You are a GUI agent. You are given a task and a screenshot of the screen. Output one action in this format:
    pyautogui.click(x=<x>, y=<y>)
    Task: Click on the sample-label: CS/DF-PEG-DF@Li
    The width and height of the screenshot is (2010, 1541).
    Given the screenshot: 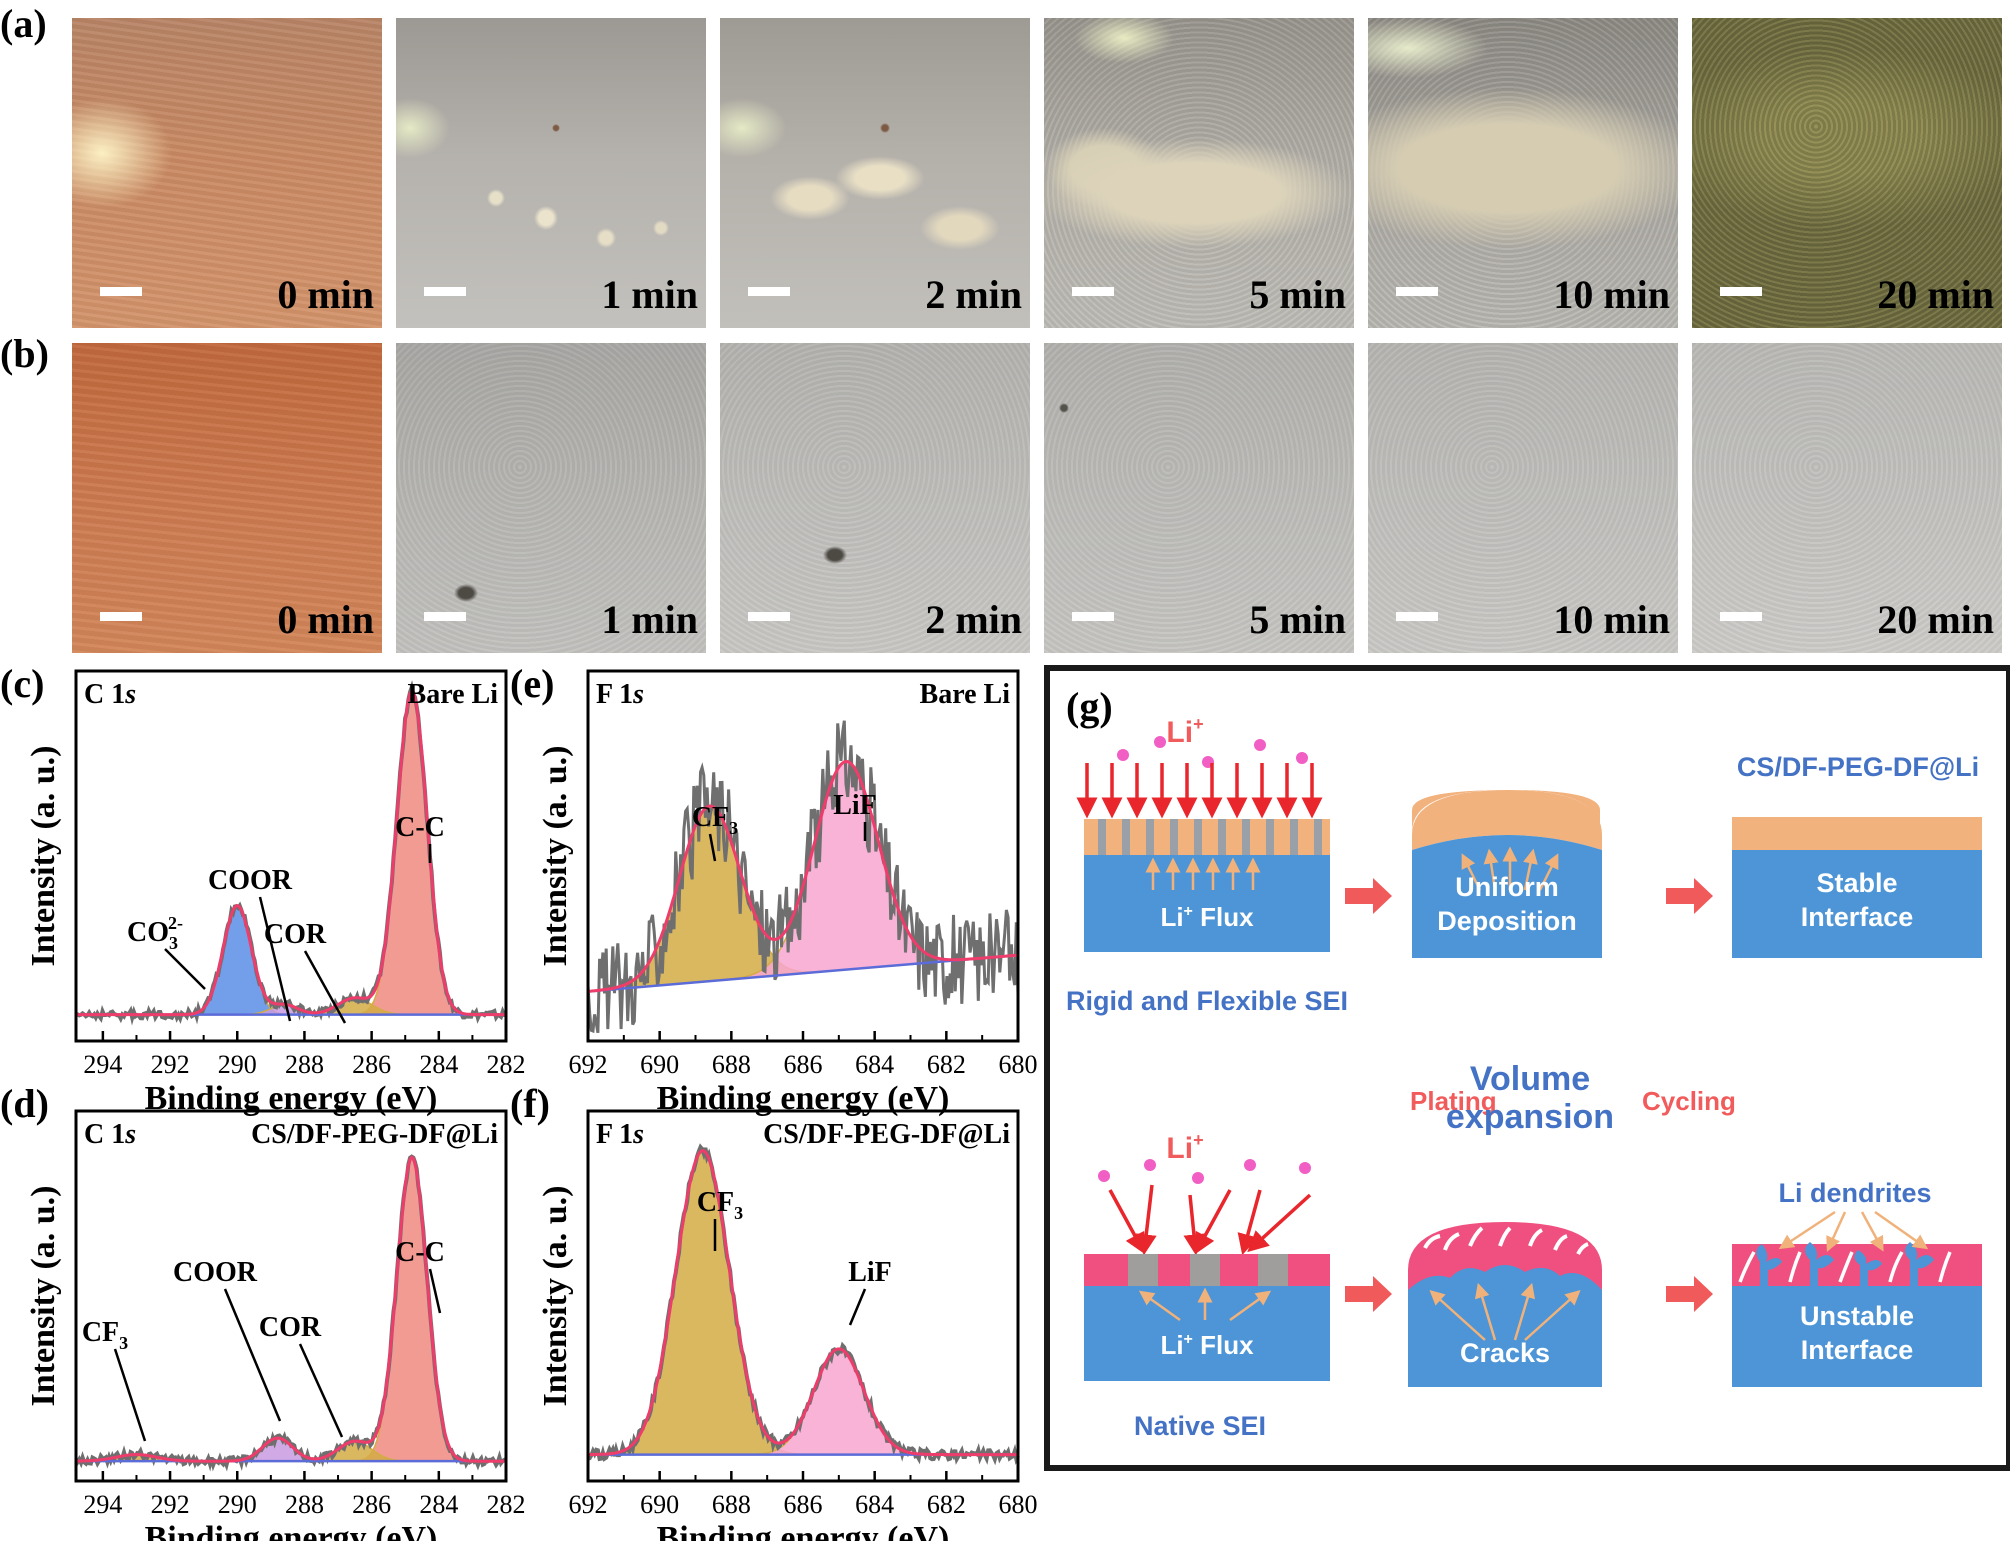 What is the action you would take?
    pyautogui.click(x=1858, y=767)
    